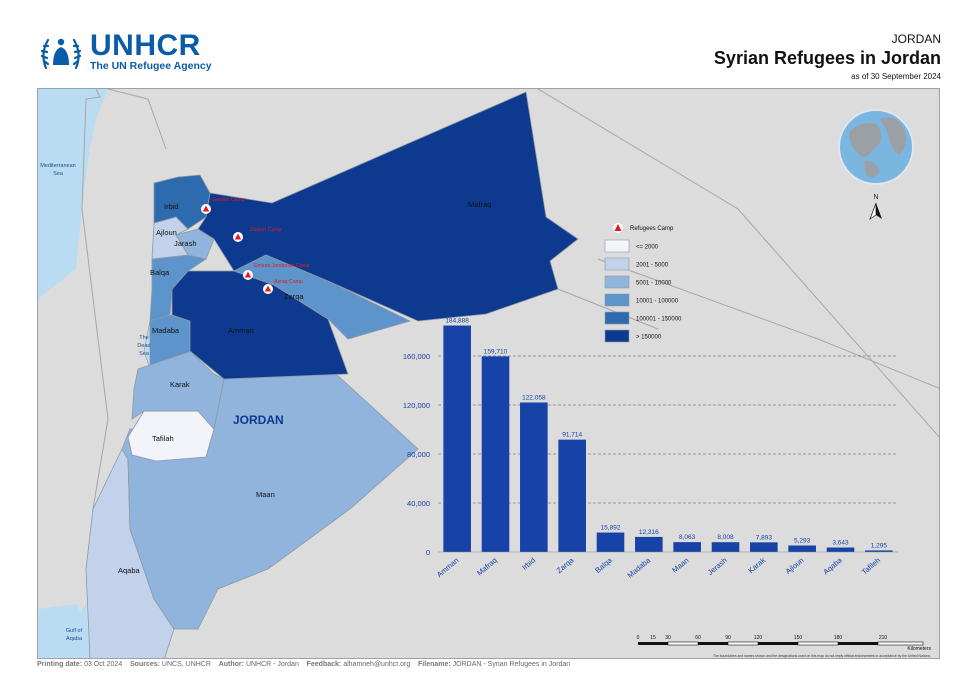 The height and width of the screenshot is (691, 977). What do you see at coordinates (717, 566) in the screenshot?
I see `x-tick-label-7: Jerash` at bounding box center [717, 566].